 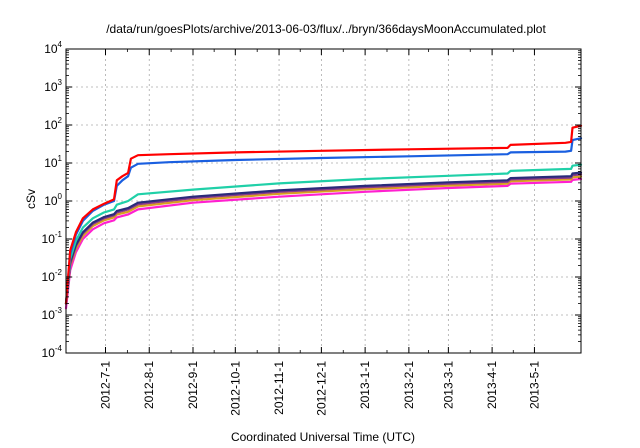 I want to click on x-tick-label: 2012-9-1, so click(x=193, y=385).